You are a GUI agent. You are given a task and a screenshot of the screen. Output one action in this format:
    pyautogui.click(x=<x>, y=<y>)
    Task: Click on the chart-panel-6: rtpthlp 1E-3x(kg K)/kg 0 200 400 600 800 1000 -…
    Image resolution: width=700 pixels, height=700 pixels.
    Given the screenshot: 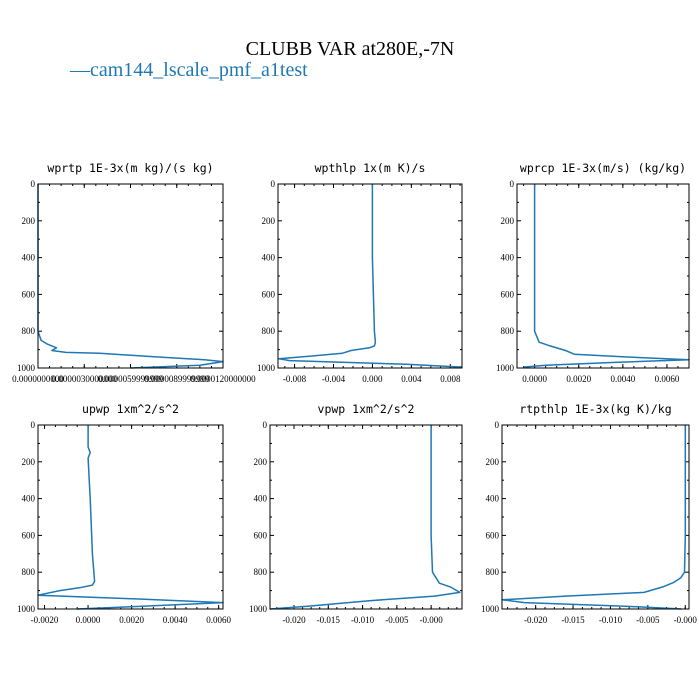 What is the action you would take?
    pyautogui.click(x=589, y=513)
    